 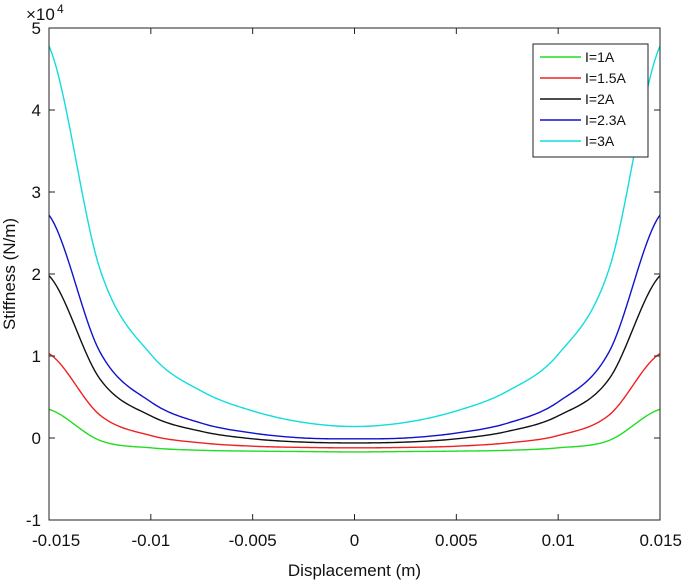 I want to click on x-tick-label: 0.005, so click(x=456, y=540).